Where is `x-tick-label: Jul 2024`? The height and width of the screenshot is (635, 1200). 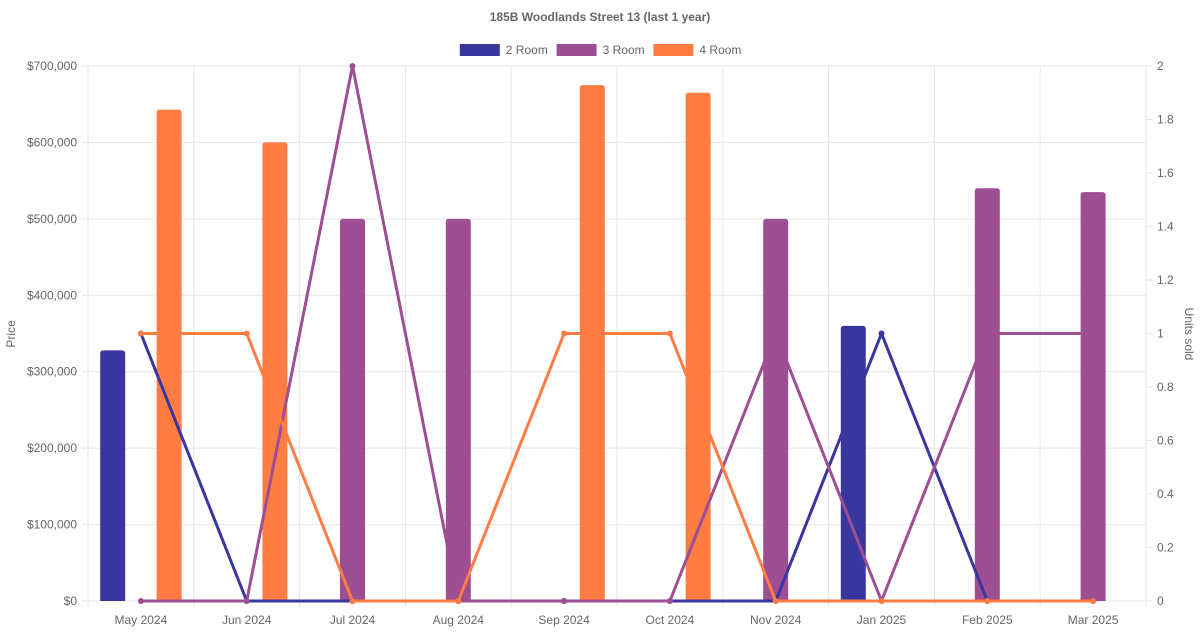
x-tick-label: Jul 2024 is located at coordinates (353, 620).